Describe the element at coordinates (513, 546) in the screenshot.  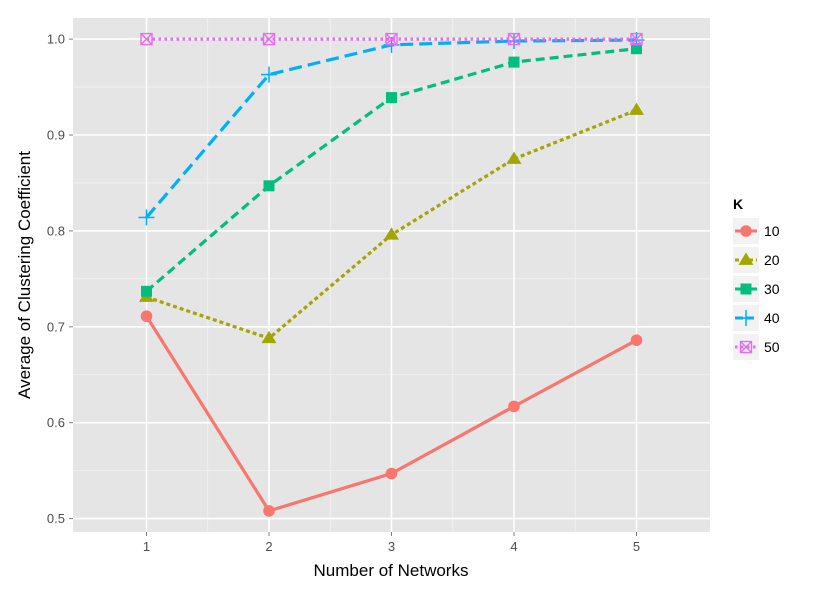
I see `x-tick-label: 4` at that location.